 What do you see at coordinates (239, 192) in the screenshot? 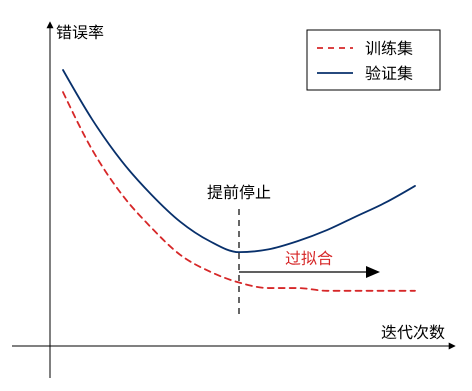
I see `annotation: 提前停止` at bounding box center [239, 192].